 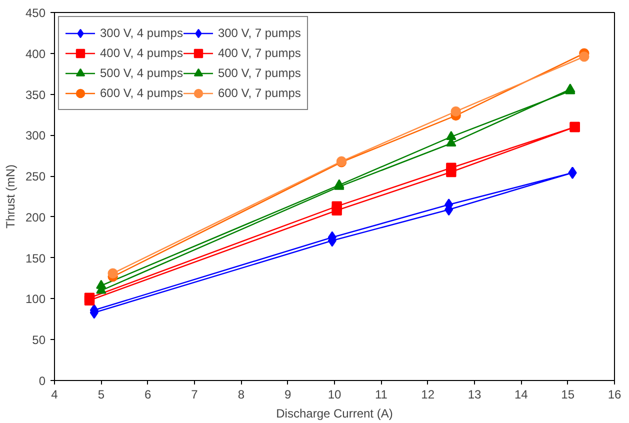 What do you see at coordinates (54, 395) in the screenshot?
I see `x-tick-label: 4` at bounding box center [54, 395].